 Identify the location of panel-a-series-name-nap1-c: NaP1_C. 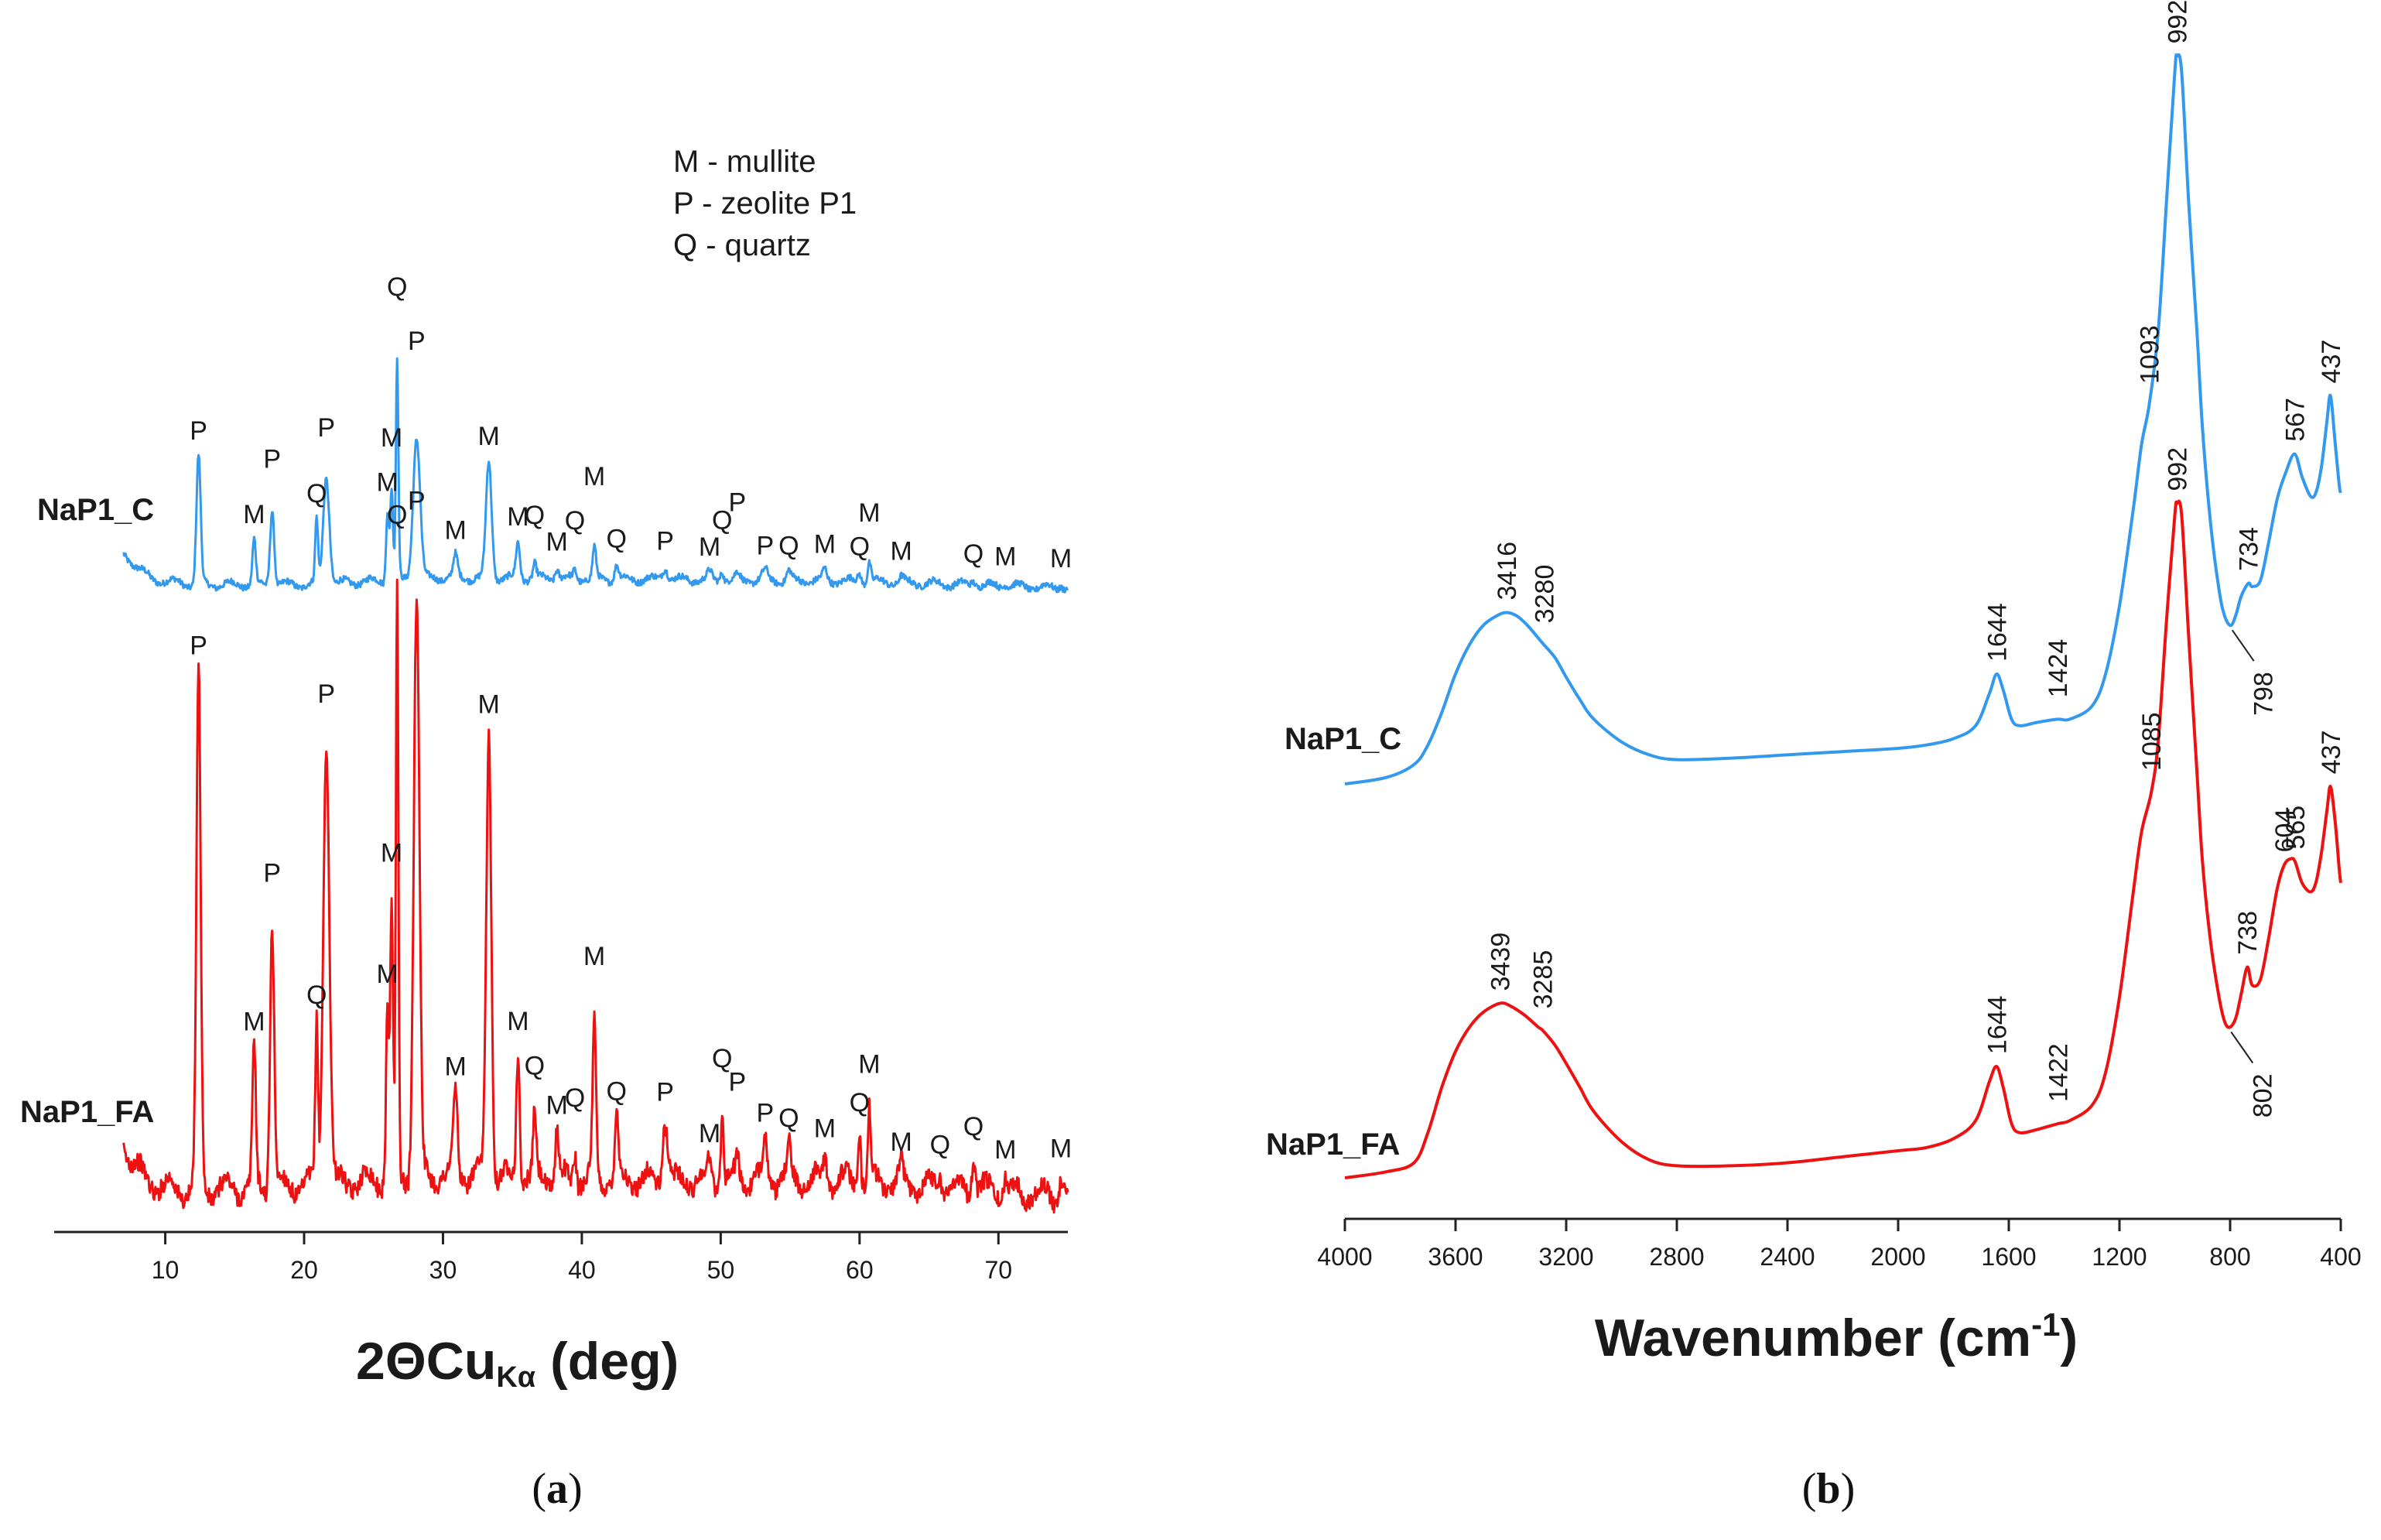
(95, 510).